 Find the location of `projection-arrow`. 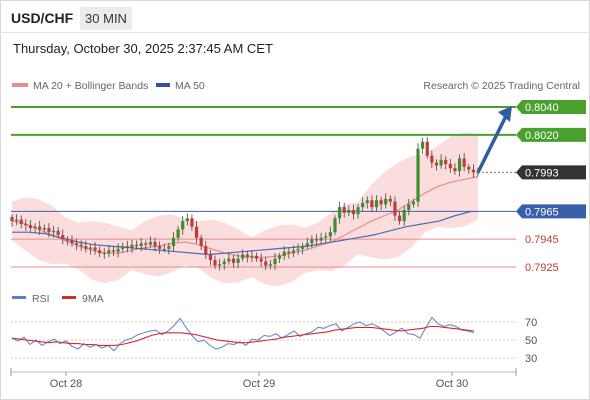

projection-arrow is located at coordinates (494, 140).